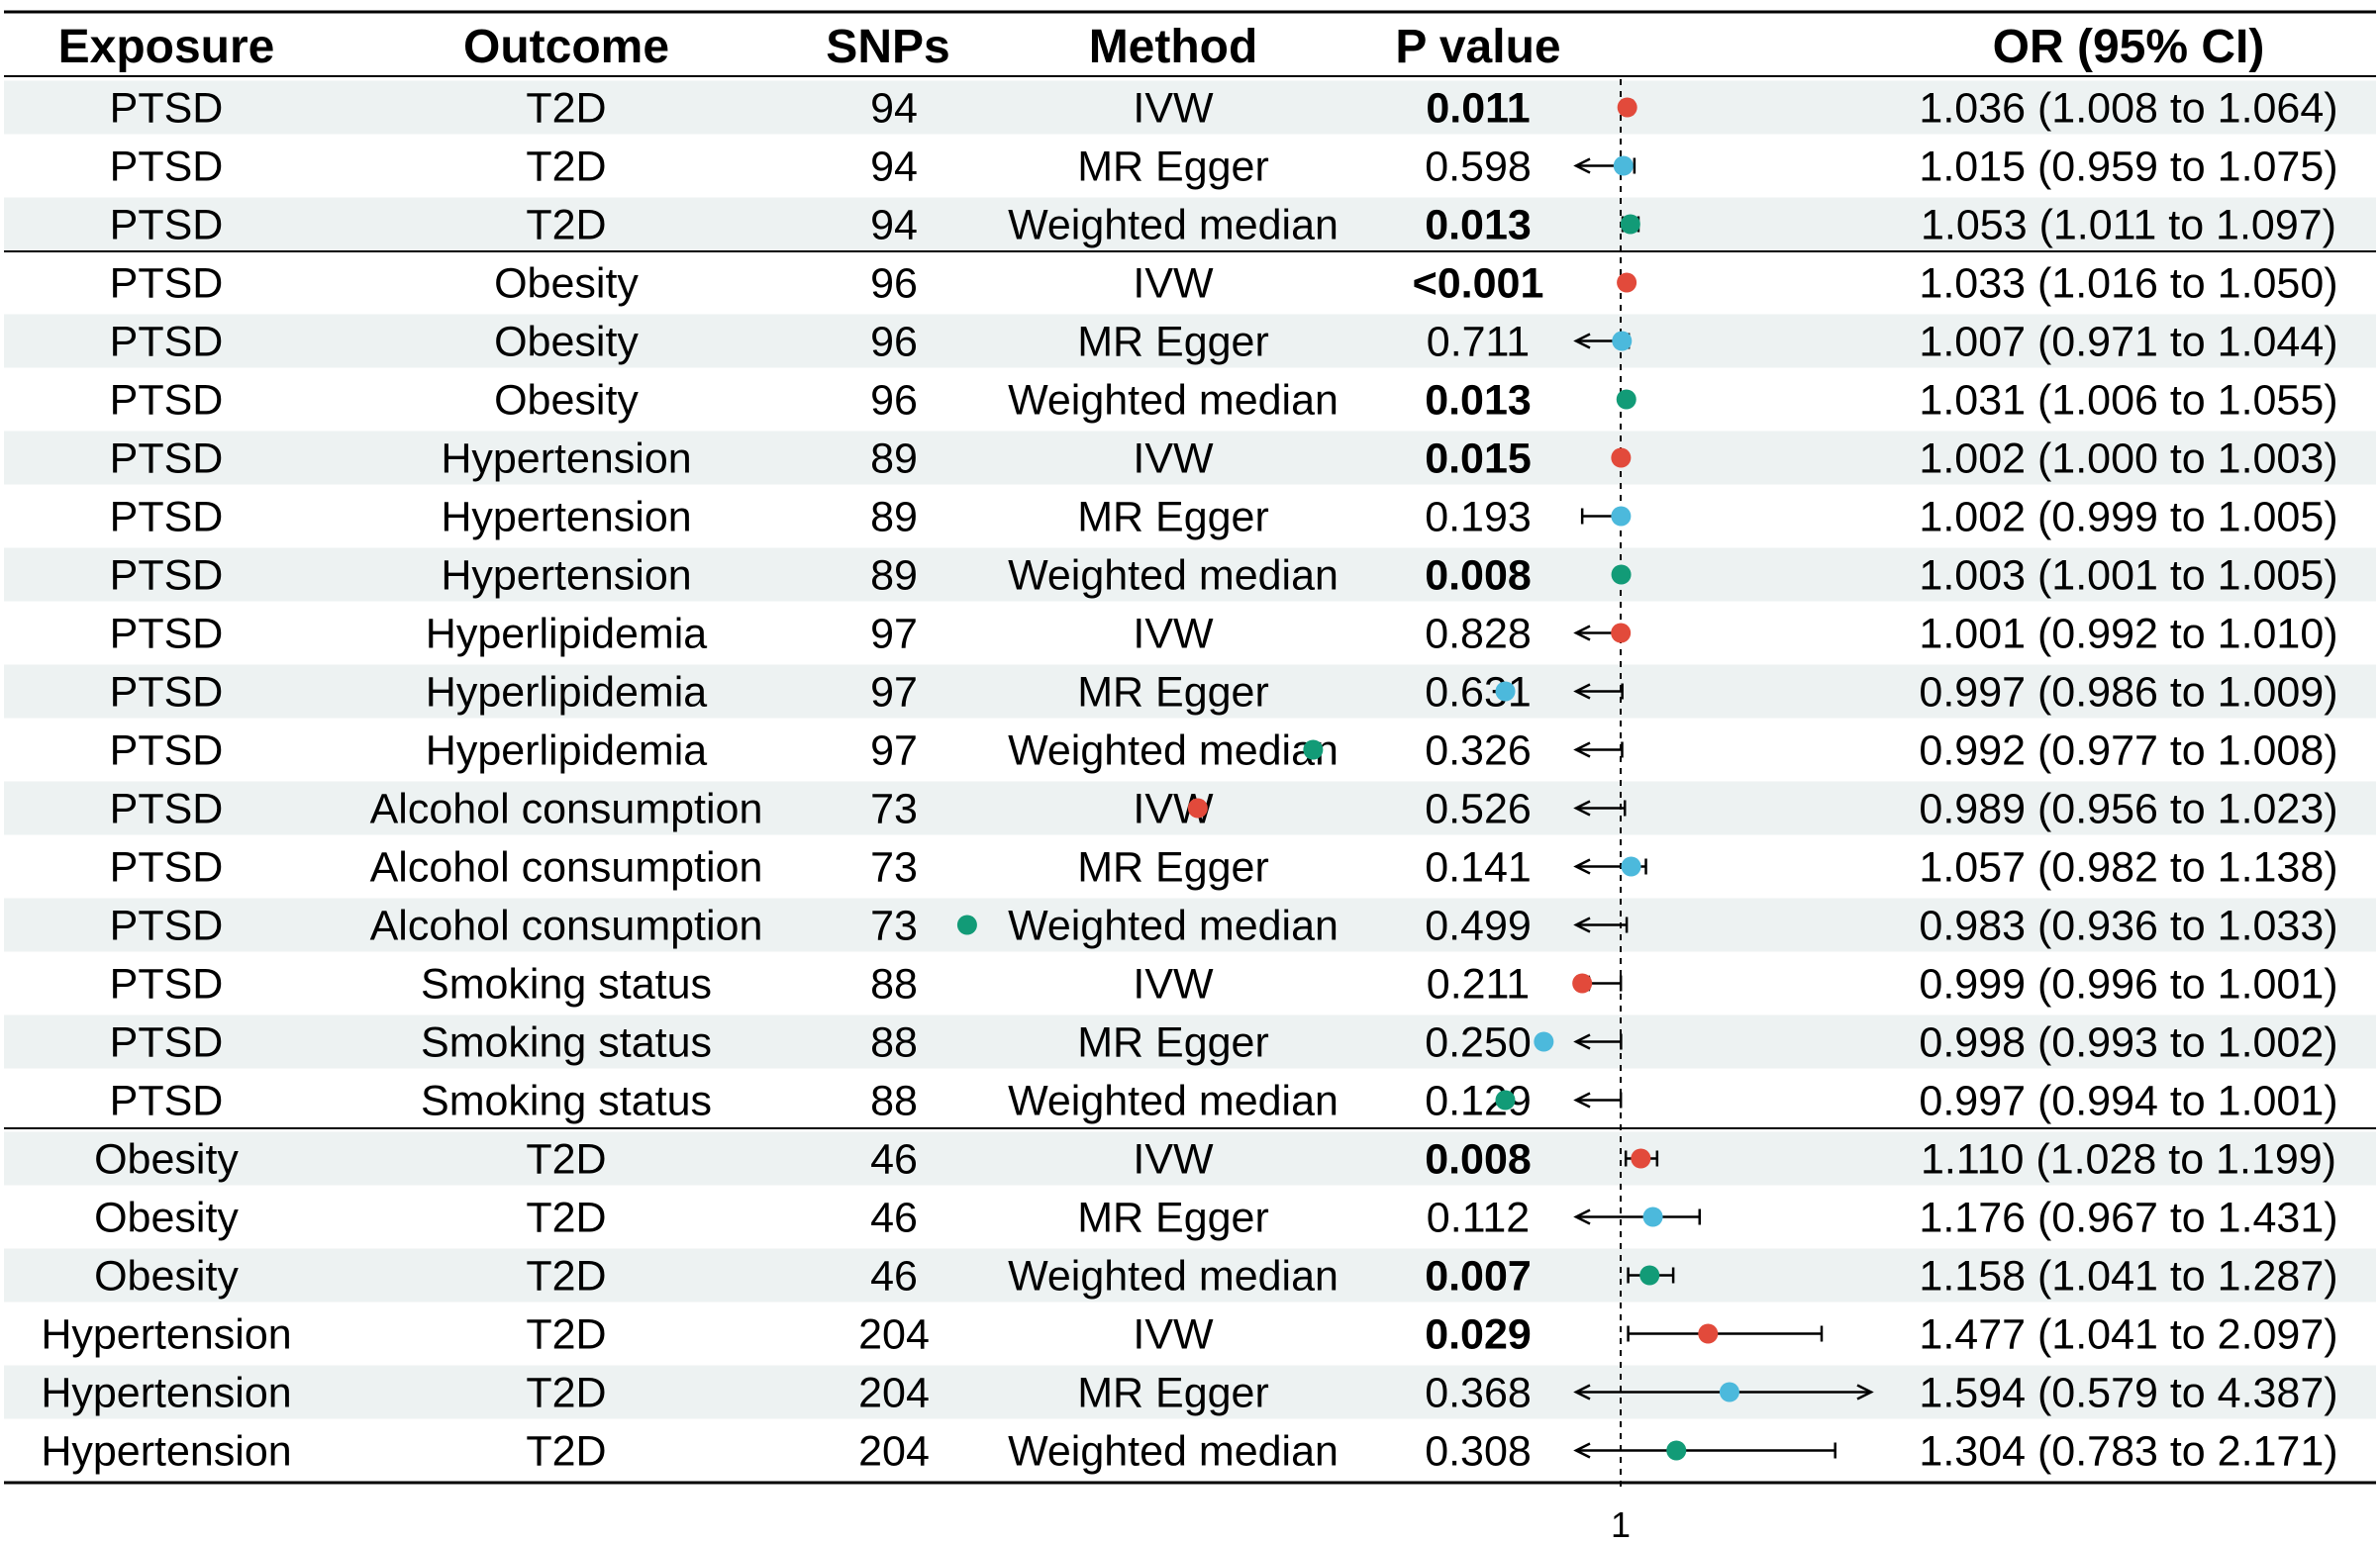 The width and height of the screenshot is (2380, 1545). Describe the element at coordinates (166, 1393) in the screenshot. I see `cell-exposure: Hypertension` at that location.